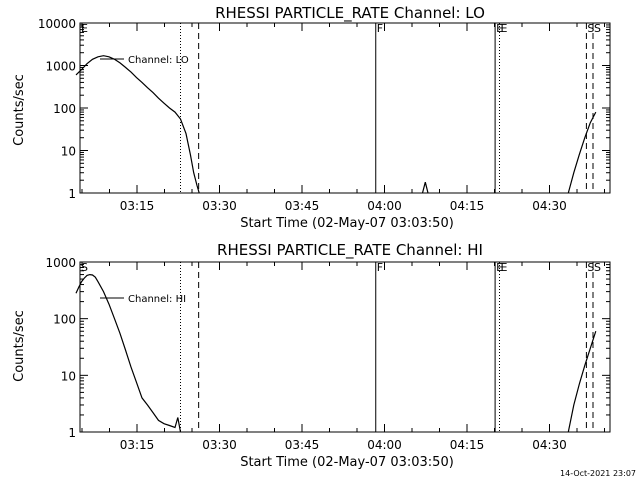  I want to click on chart-title: RHESSI PARTICLE_RATE Channel: LO, so click(350, 13).